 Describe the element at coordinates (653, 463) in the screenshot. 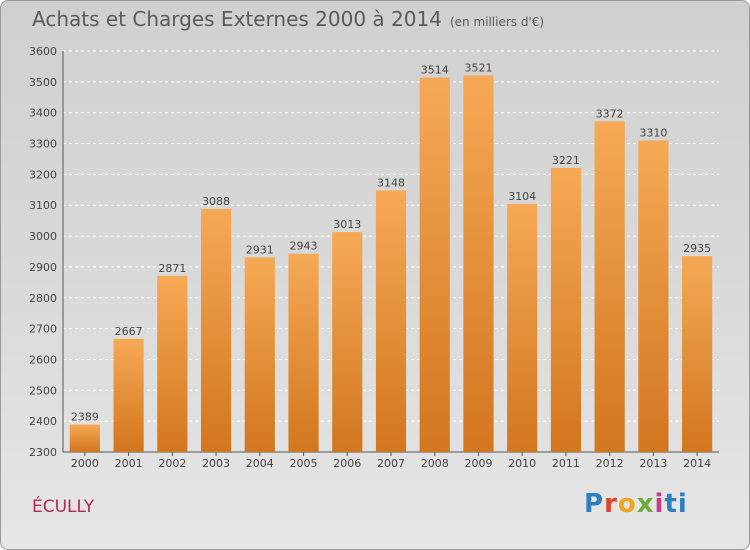

I see `x-tick-label: 2013` at that location.